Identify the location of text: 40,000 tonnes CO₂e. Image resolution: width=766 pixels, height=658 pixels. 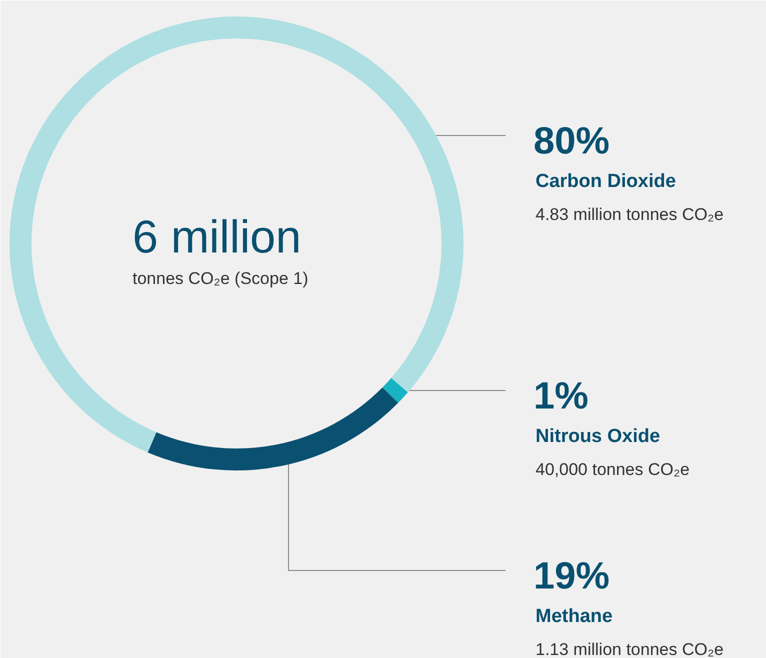
(613, 469).